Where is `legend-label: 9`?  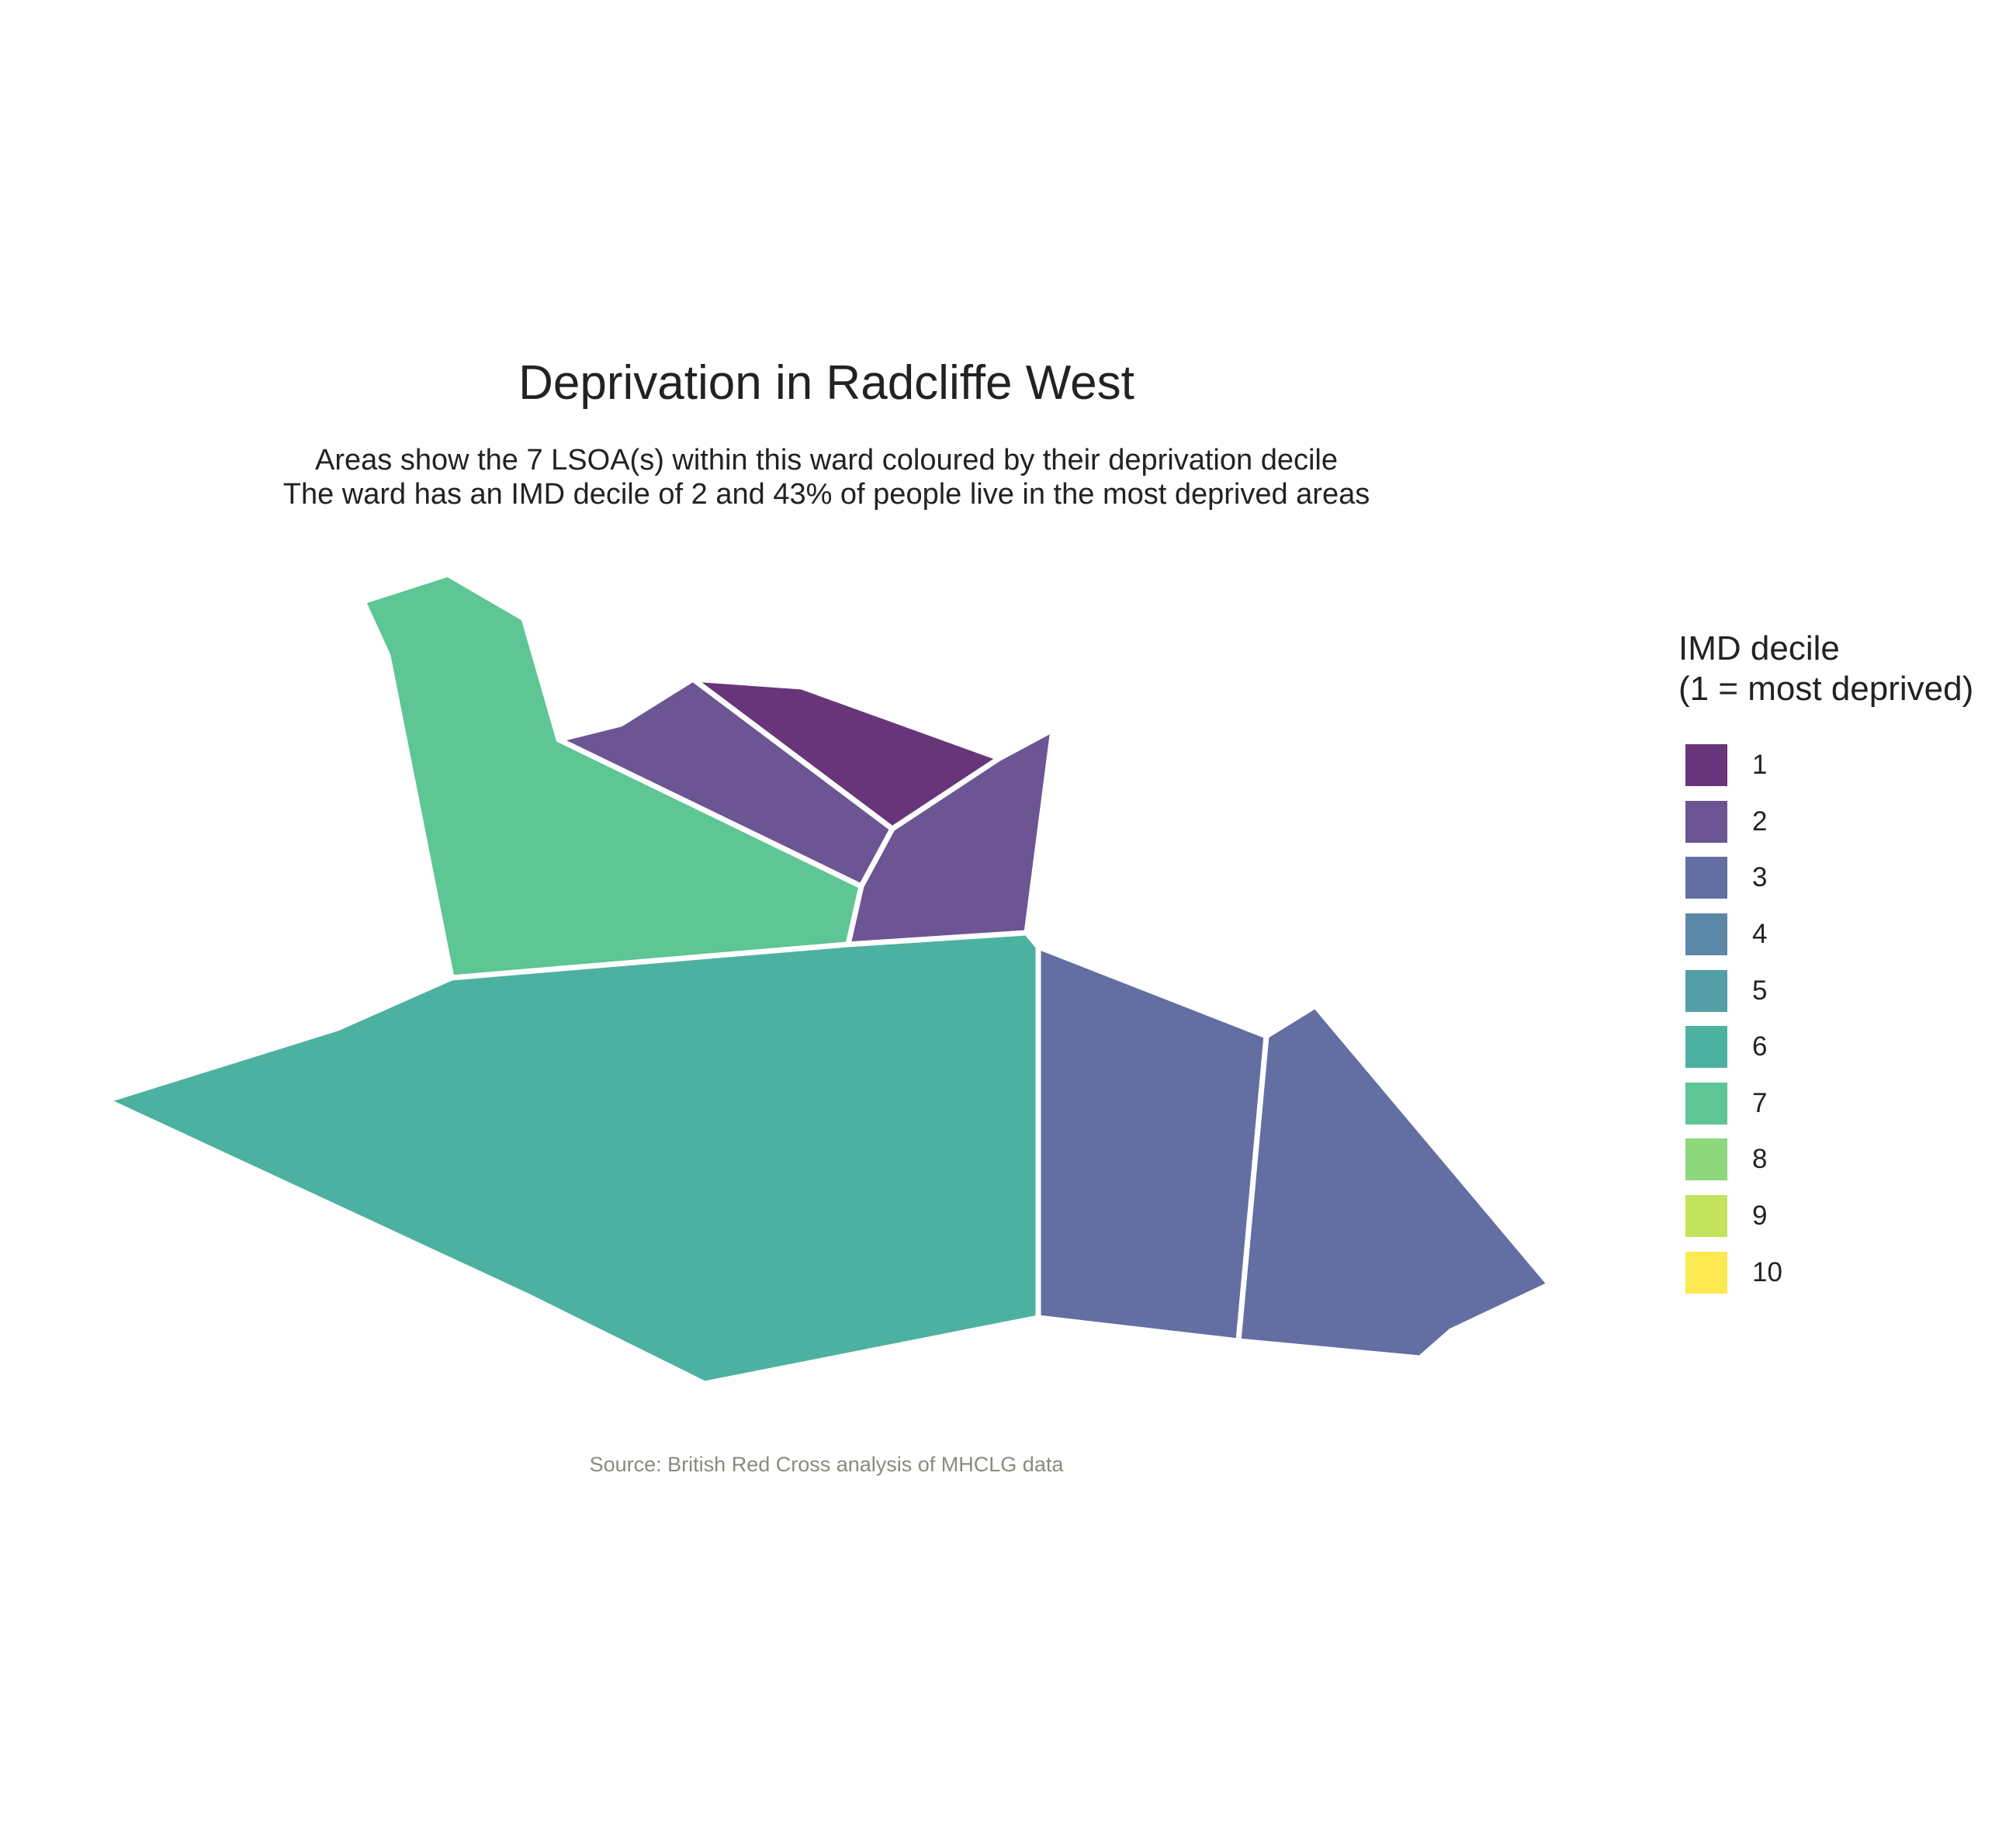 legend-label: 9 is located at coordinates (1760, 1216).